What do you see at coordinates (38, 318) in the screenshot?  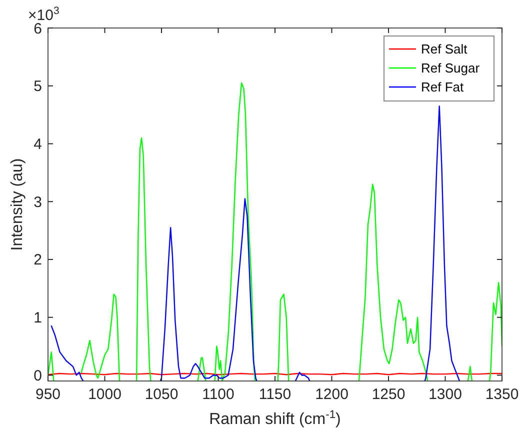 I see `y-tick-label: 1` at bounding box center [38, 318].